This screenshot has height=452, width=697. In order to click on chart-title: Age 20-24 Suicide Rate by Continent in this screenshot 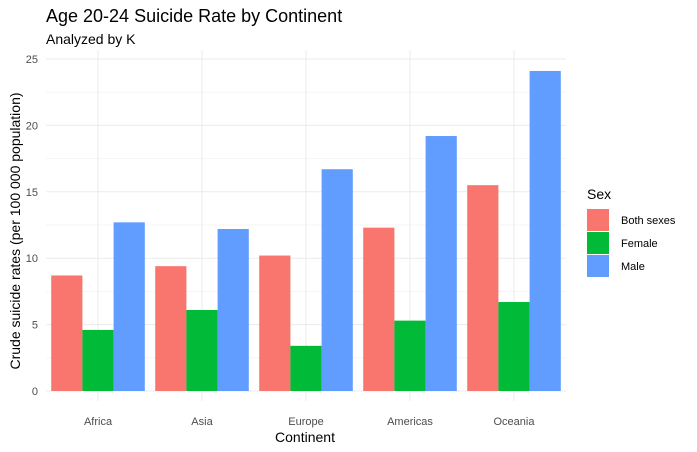, I will do `click(194, 16)`.